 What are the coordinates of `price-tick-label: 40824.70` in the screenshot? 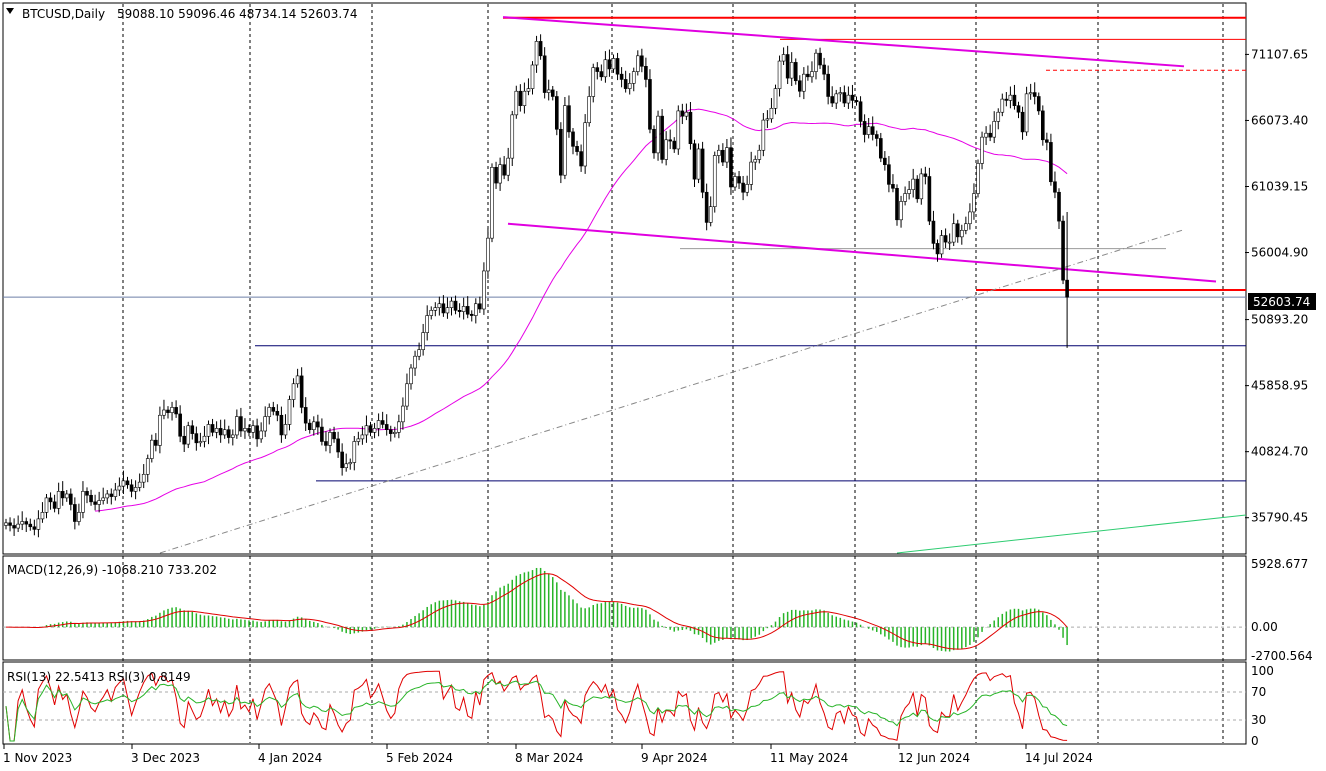 It's located at (1279, 452).